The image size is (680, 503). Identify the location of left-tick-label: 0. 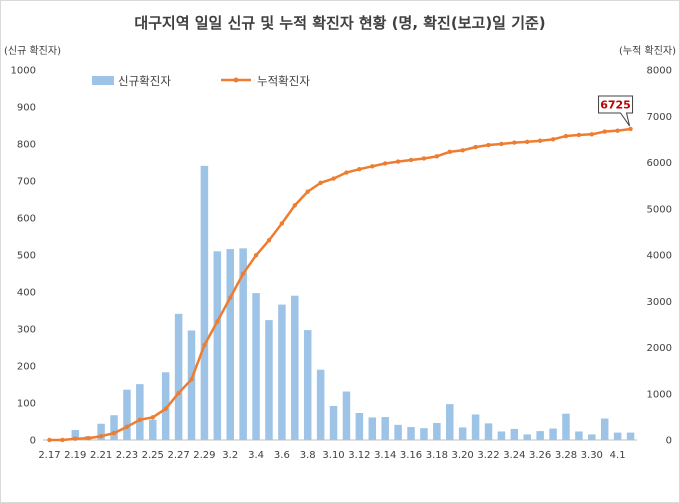
(33, 441).